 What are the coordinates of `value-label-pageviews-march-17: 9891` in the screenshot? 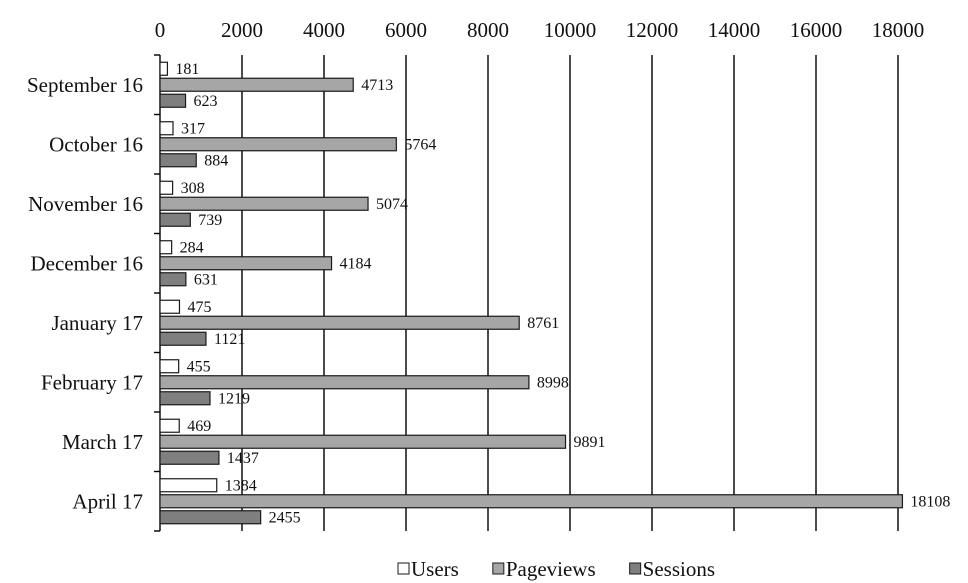 It's located at (590, 442).